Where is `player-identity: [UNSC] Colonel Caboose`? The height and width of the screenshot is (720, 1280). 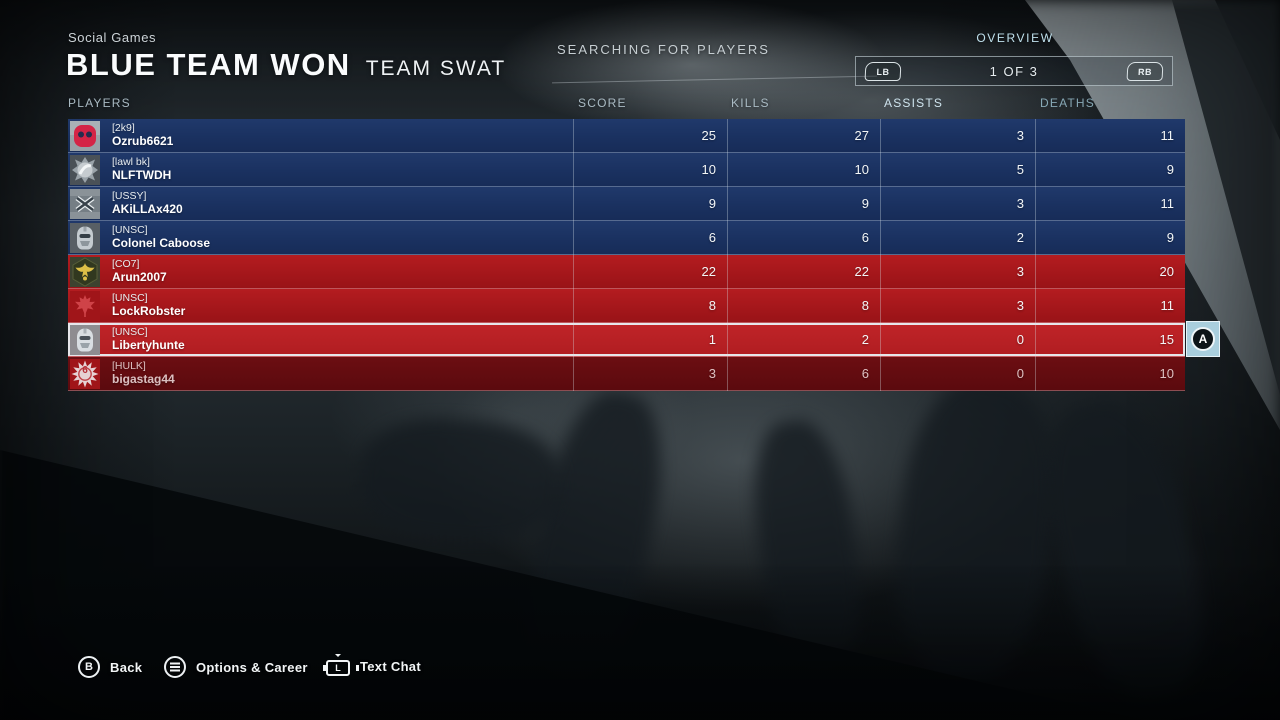 player-identity: [UNSC] Colonel Caboose is located at coordinates (161, 237).